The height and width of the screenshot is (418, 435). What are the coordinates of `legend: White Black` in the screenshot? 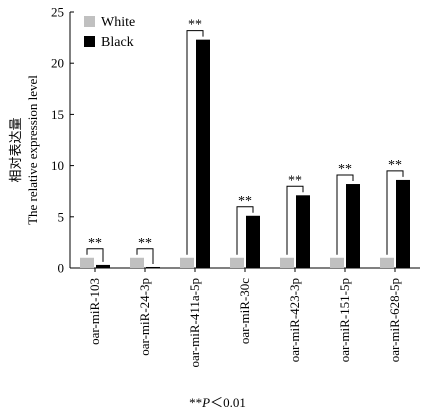 It's located at (109, 32).